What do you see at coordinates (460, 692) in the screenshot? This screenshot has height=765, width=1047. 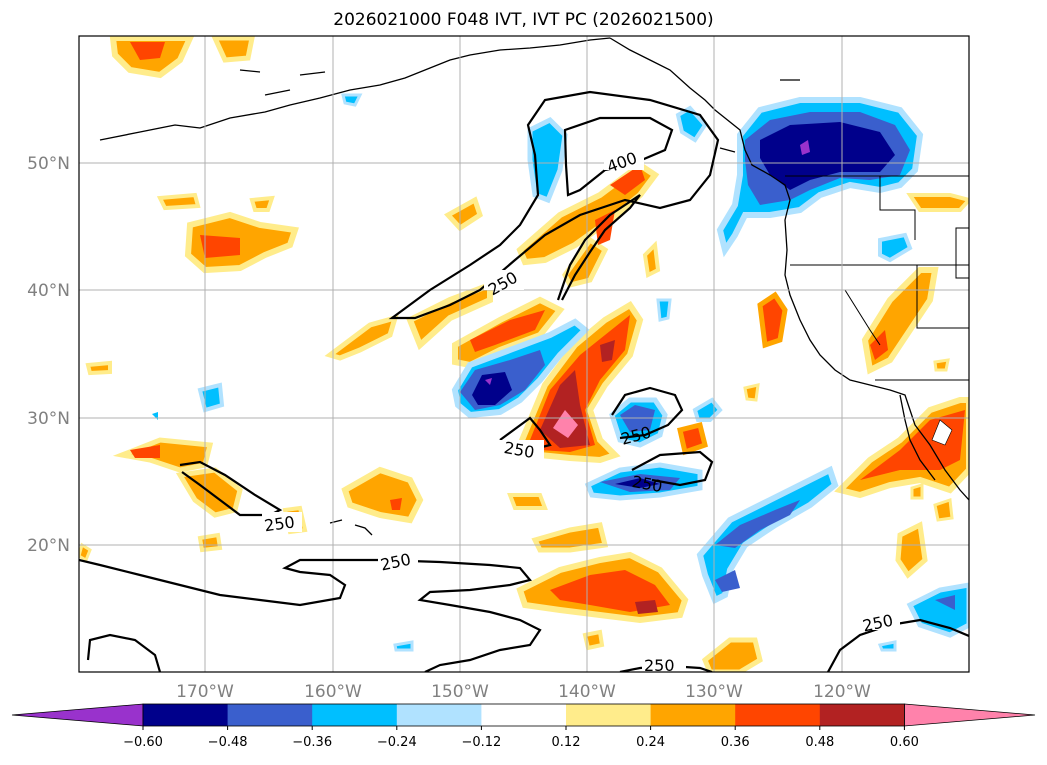 I see `lon-label: 150°W` at bounding box center [460, 692].